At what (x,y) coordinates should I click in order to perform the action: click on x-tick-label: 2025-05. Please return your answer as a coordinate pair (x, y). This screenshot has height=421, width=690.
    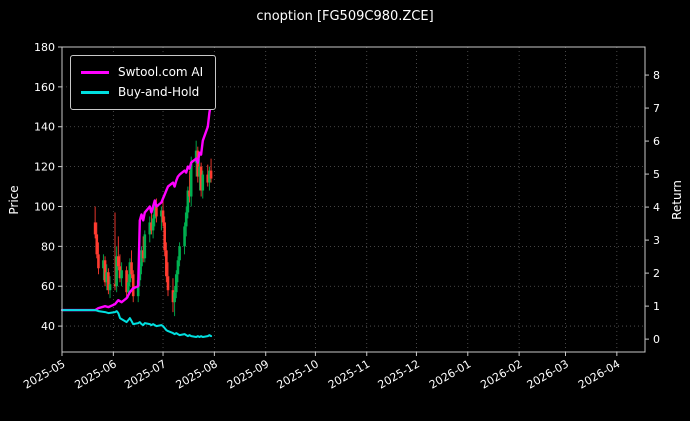
    Looking at the image, I should click on (44, 374).